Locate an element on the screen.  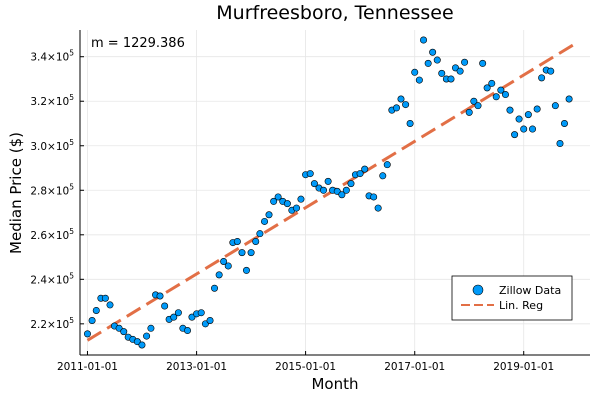
slope-annotation: m = 1229.386 is located at coordinates (138, 43).